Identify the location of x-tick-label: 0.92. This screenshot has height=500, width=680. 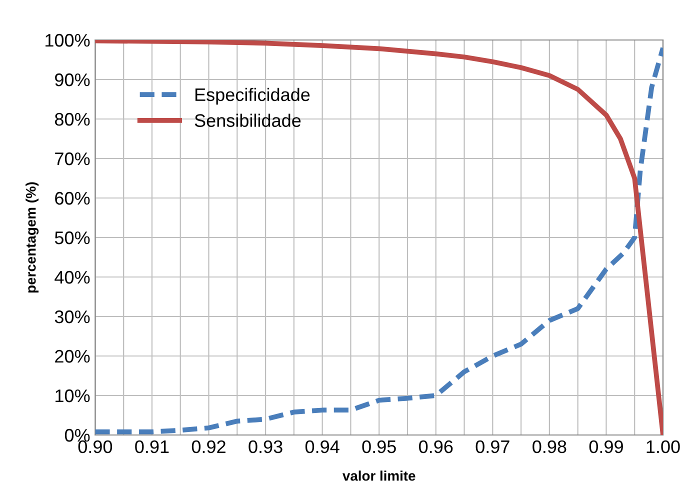
(209, 447).